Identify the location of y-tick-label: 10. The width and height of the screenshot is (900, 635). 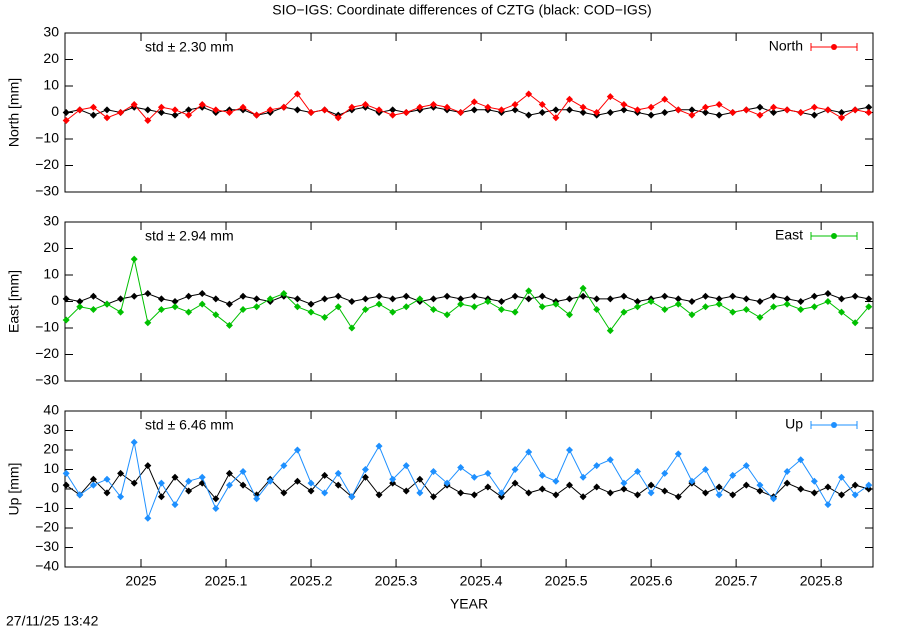
(51, 468).